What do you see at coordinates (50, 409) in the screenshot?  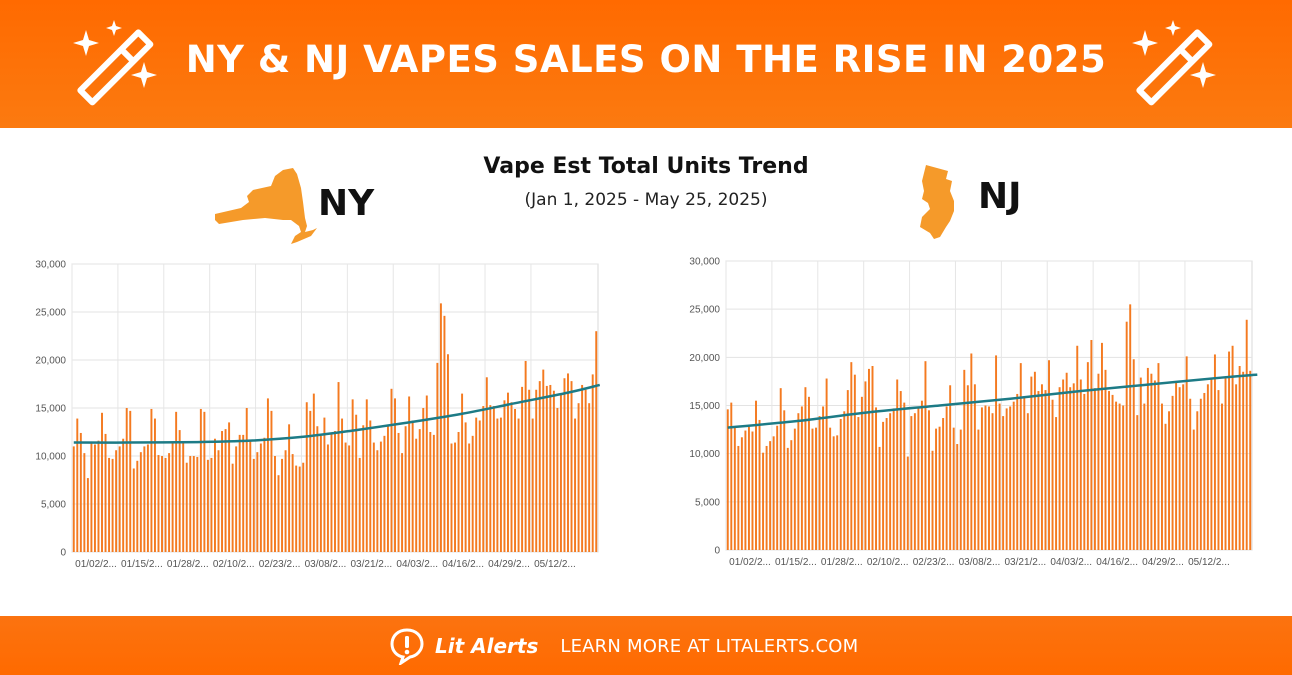 I see `y-tick-label: 15,000` at bounding box center [50, 409].